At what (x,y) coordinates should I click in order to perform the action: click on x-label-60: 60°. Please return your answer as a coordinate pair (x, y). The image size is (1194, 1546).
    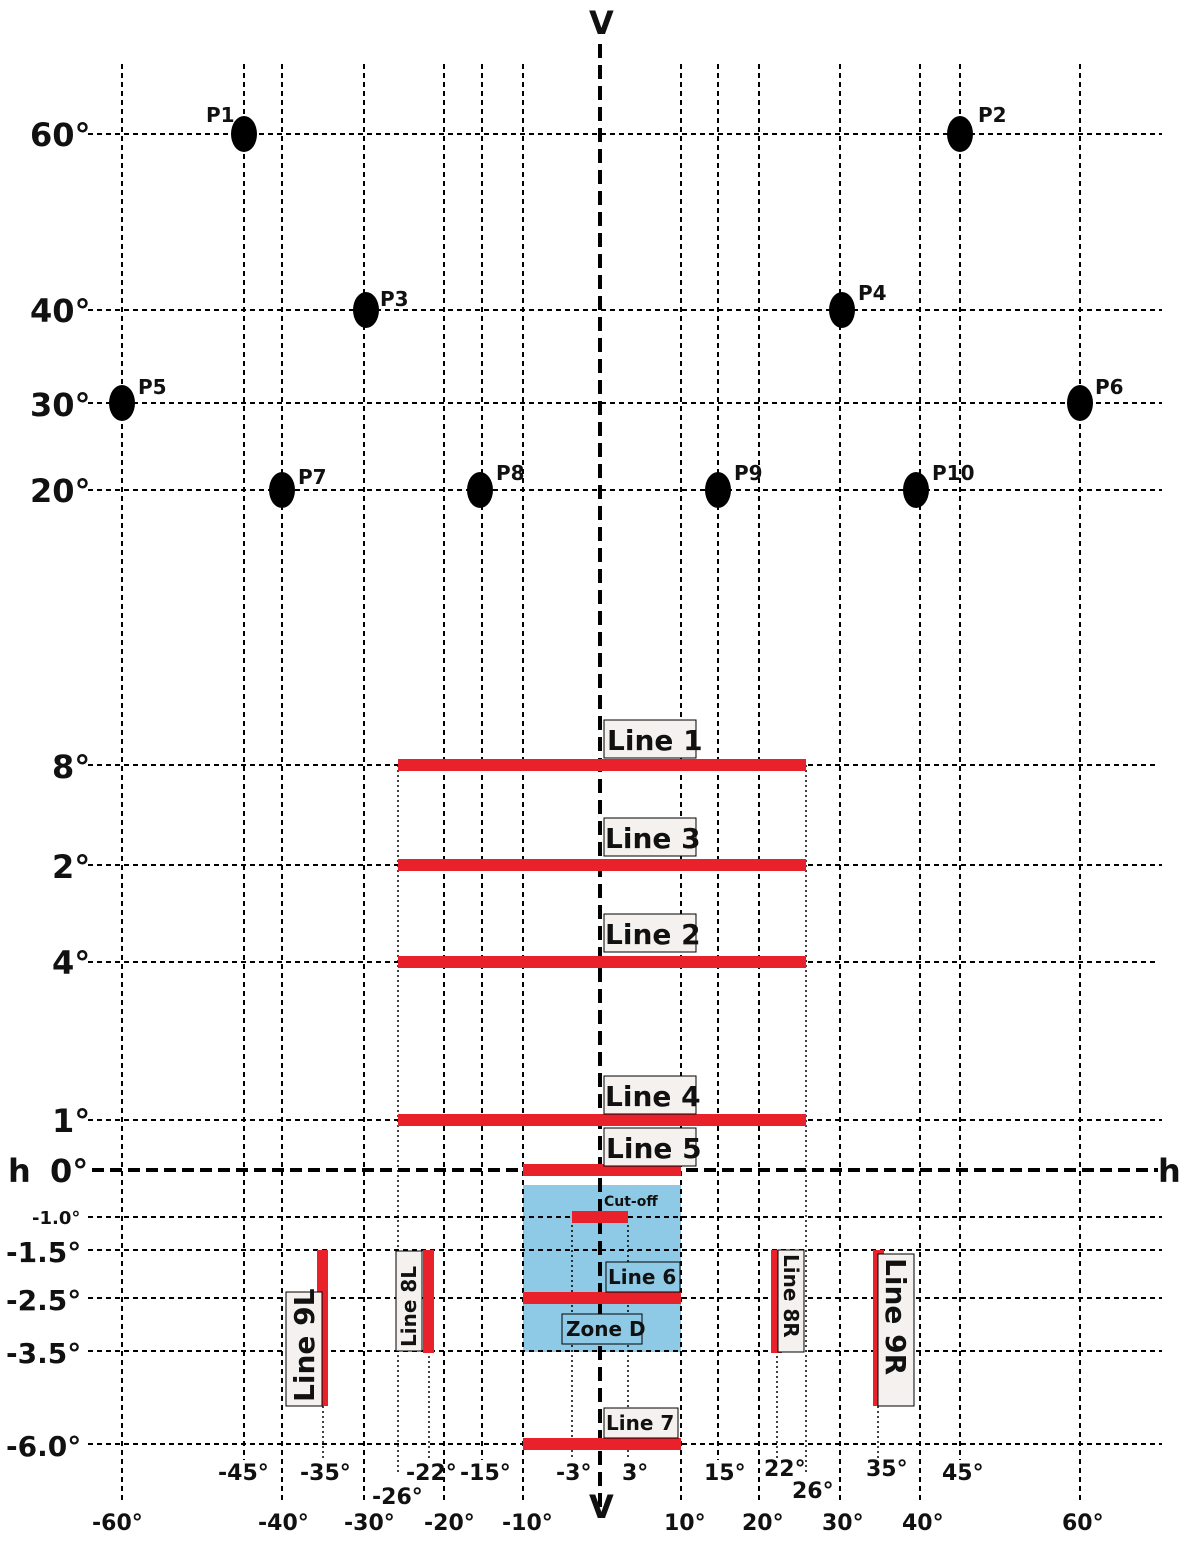
    Looking at the image, I should click on (1083, 1523).